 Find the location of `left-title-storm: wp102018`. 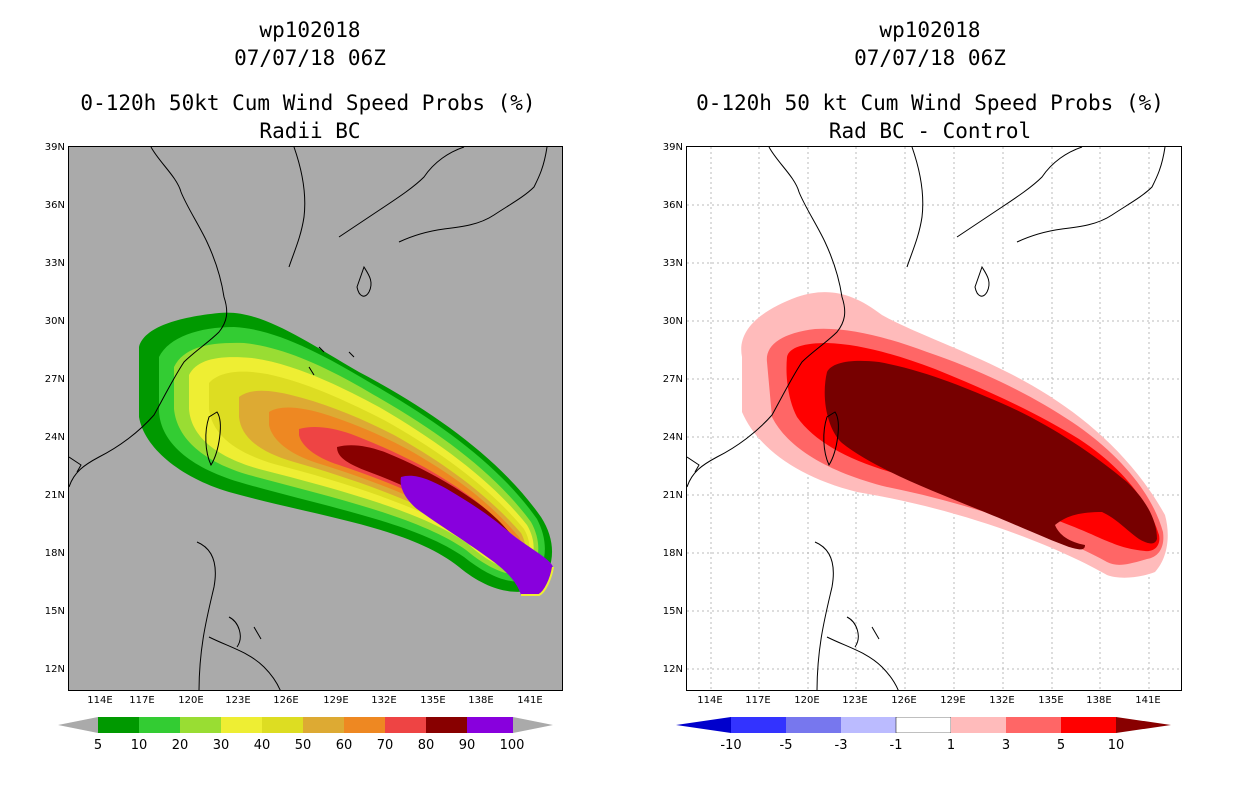

left-title-storm: wp102018 is located at coordinates (310, 30).